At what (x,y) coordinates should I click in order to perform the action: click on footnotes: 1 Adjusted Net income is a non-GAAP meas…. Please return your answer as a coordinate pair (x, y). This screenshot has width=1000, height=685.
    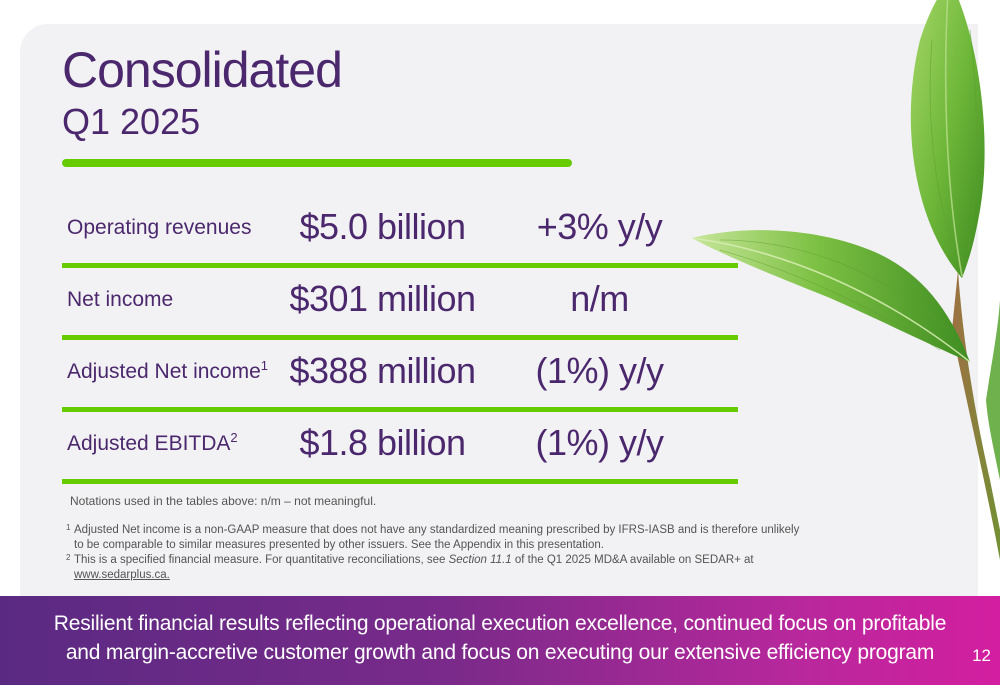
    Looking at the image, I should click on (436, 553).